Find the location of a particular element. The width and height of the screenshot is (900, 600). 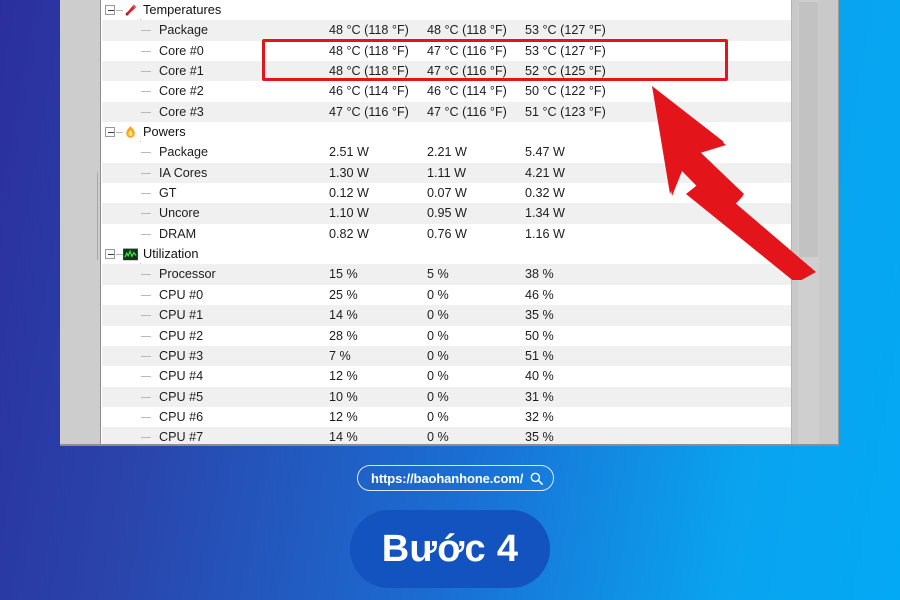

row-value-min: 0.07 W is located at coordinates (447, 193).